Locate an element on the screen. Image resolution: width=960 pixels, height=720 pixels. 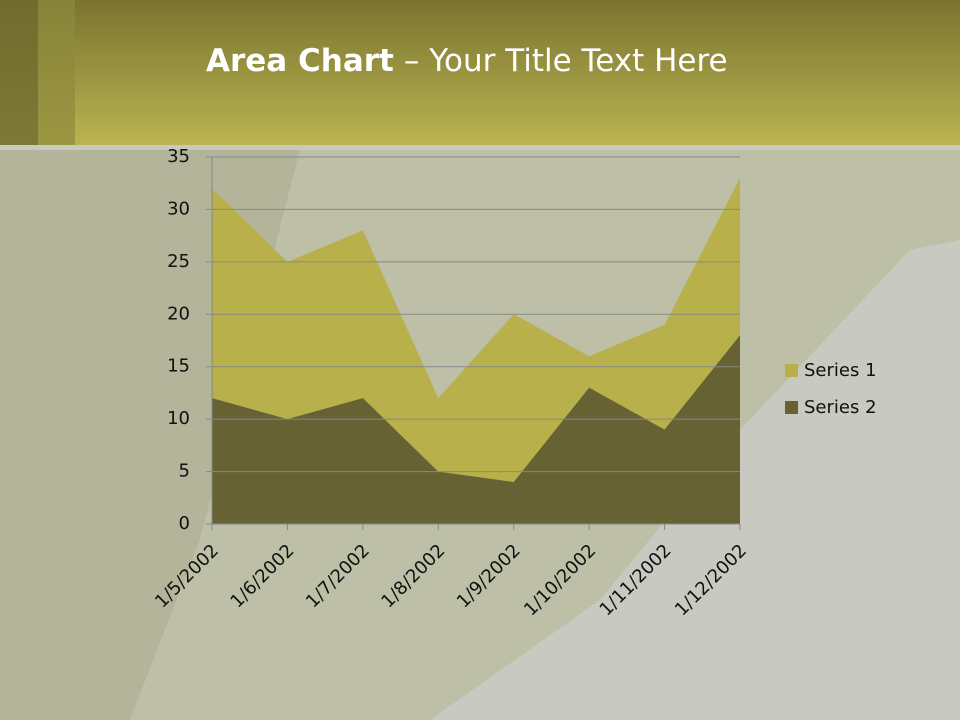
y-tick-label: 0 is located at coordinates (184, 523).